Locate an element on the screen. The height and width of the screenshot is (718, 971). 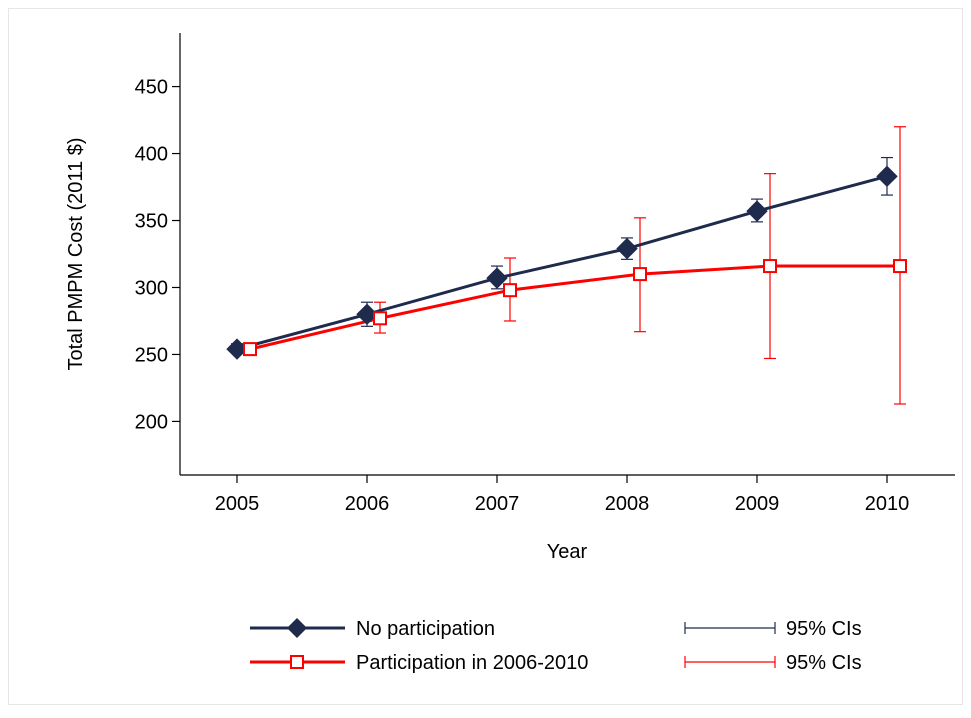
legend-item-series-0: No participation is located at coordinates (372, 629).